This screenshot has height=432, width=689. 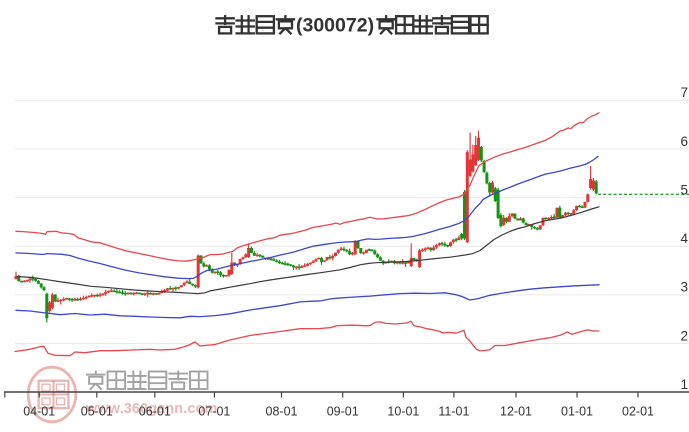 What do you see at coordinates (516, 412) in the screenshot?
I see `svg-text: 12-01` at bounding box center [516, 412].